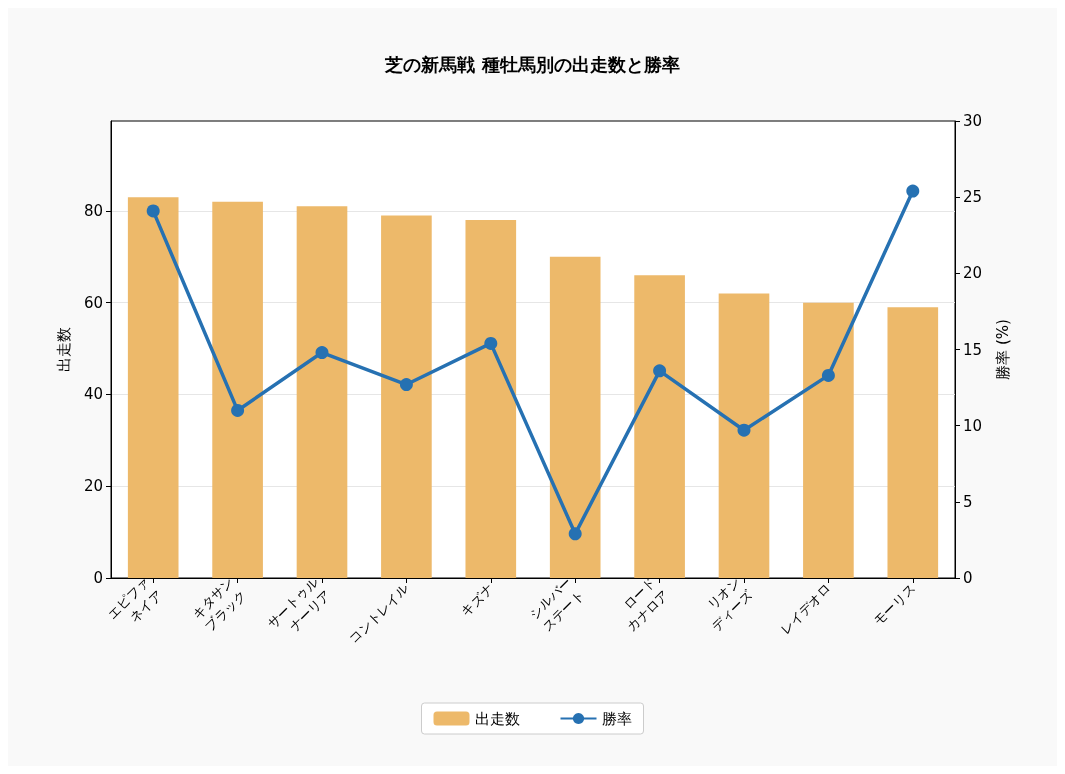 The height and width of the screenshot is (774, 1065). I want to click on y-tick-label: 80, so click(93, 210).